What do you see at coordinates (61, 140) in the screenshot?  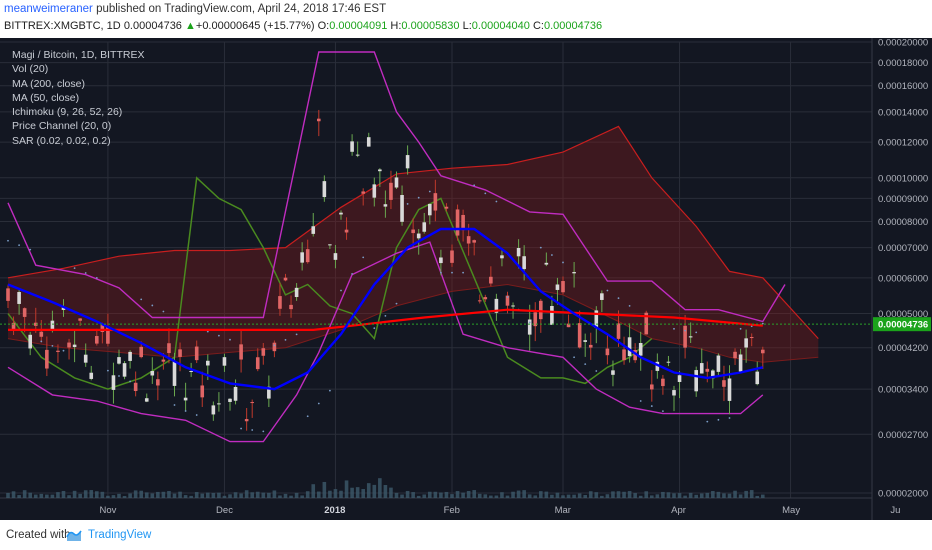 I see `legend-item-sar: SAR (0.02, 0.02, 0.2)` at bounding box center [61, 140].